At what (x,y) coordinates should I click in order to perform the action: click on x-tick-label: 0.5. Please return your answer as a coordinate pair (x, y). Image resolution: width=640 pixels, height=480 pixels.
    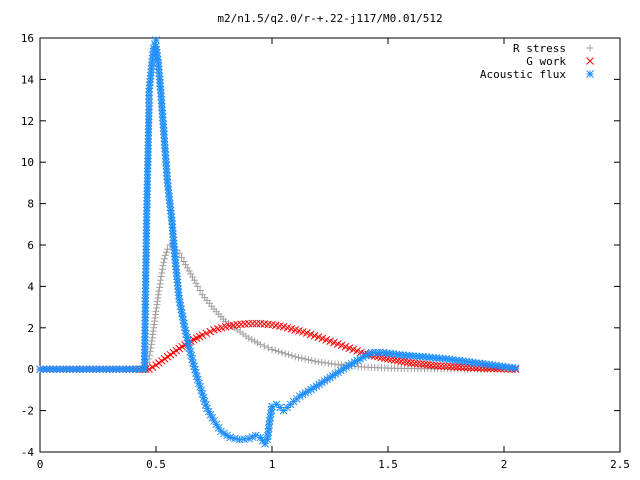
    Looking at the image, I should click on (156, 464).